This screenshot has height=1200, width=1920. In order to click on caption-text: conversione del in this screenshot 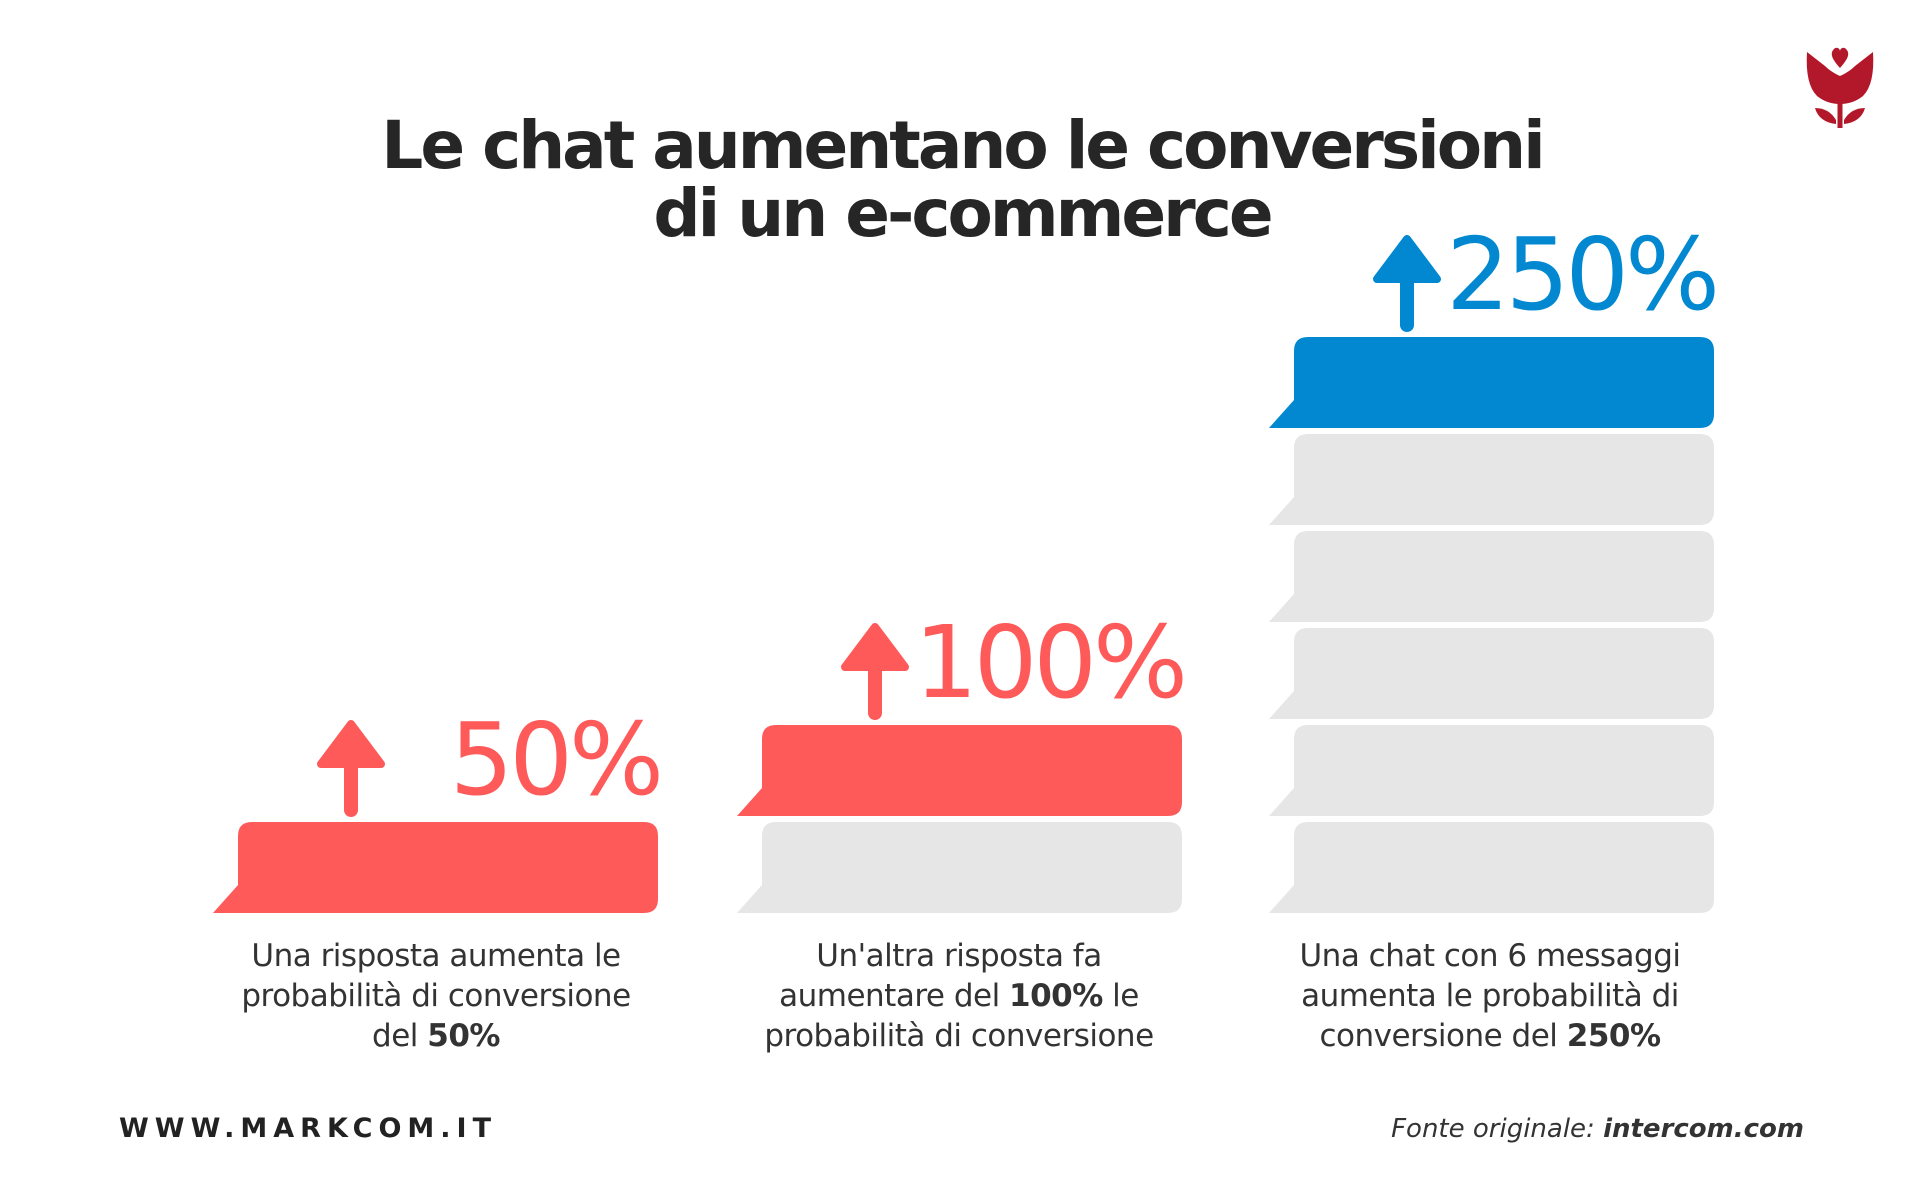, I will do `click(1443, 1036)`.